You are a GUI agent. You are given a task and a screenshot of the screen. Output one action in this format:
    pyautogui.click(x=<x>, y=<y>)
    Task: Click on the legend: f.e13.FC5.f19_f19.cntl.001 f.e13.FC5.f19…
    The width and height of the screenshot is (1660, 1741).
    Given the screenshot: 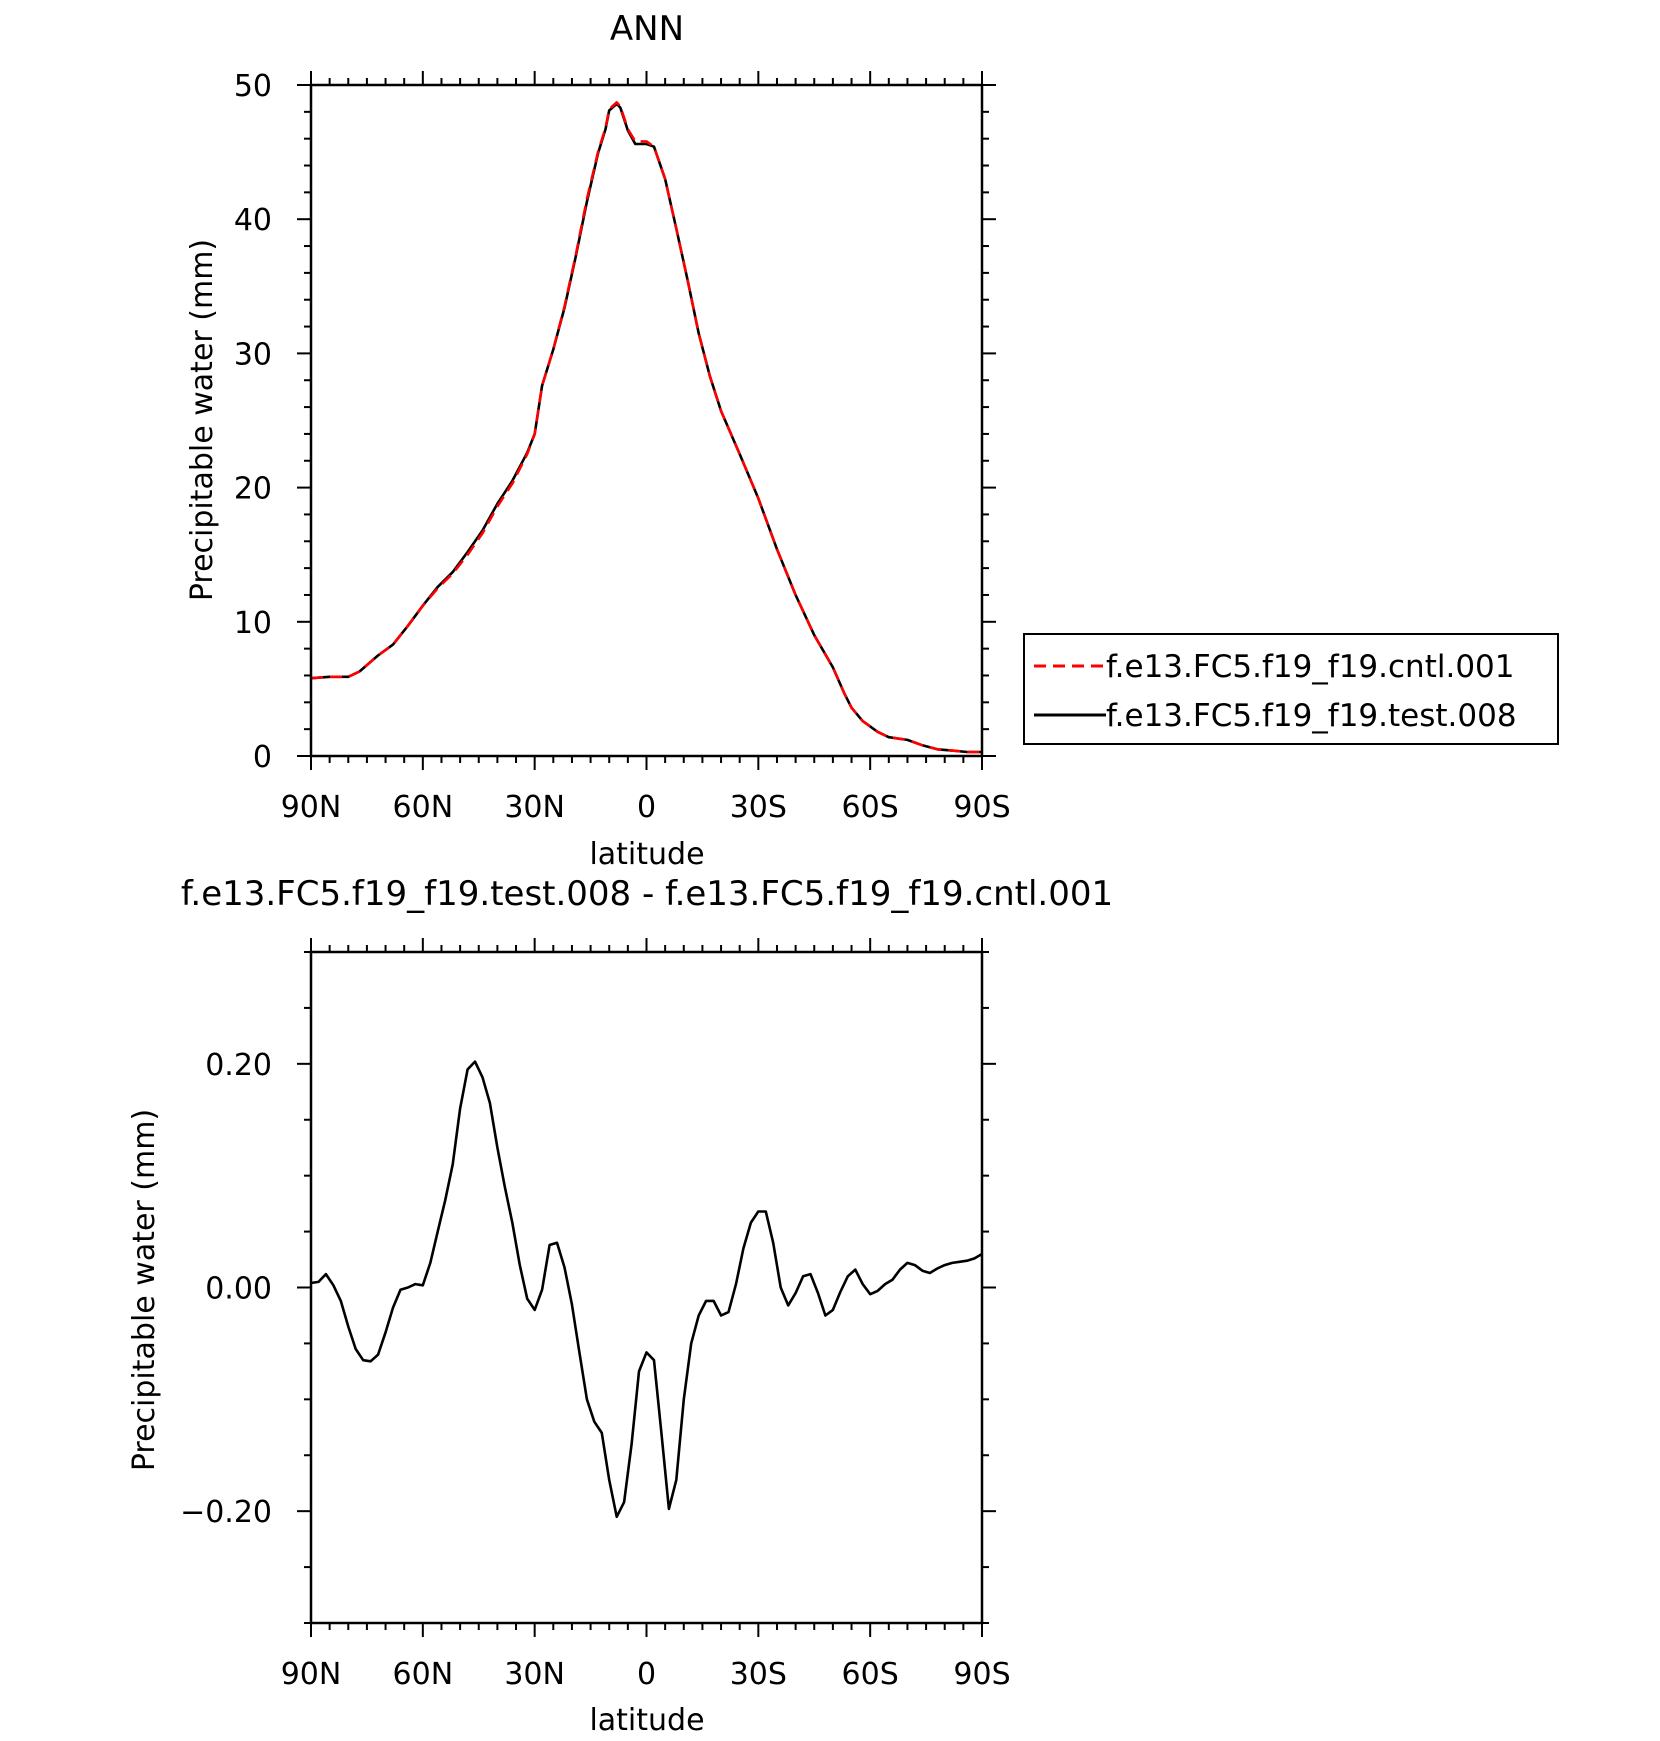 What is the action you would take?
    pyautogui.click(x=1291, y=689)
    